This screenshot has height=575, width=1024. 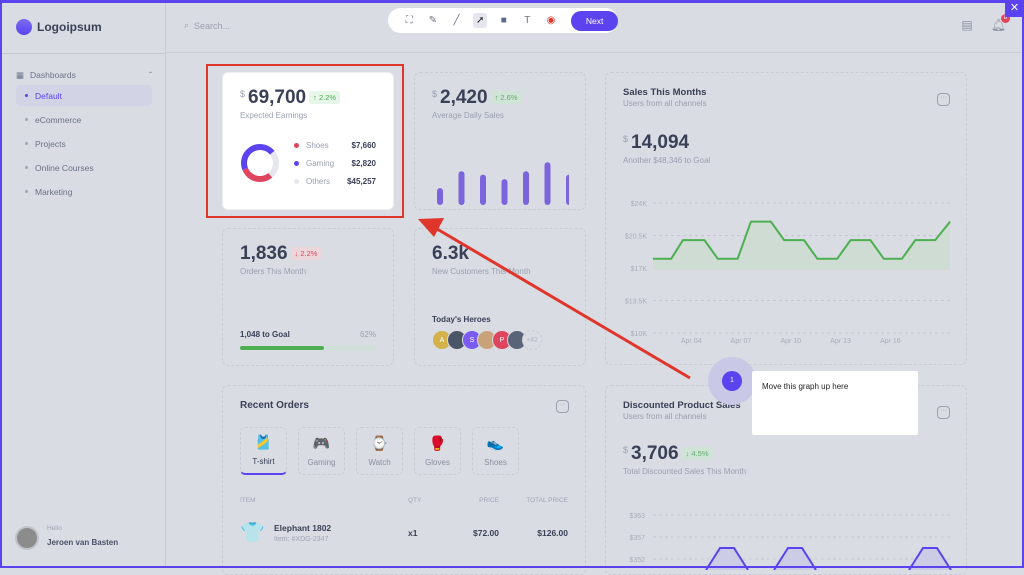 What do you see at coordinates (532, 340) in the screenshot?
I see `more-heroes: +42` at bounding box center [532, 340].